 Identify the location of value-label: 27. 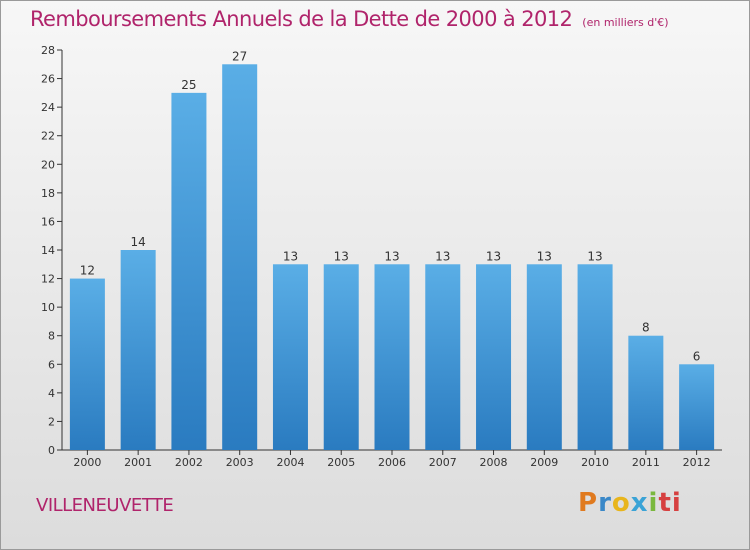
(239, 56).